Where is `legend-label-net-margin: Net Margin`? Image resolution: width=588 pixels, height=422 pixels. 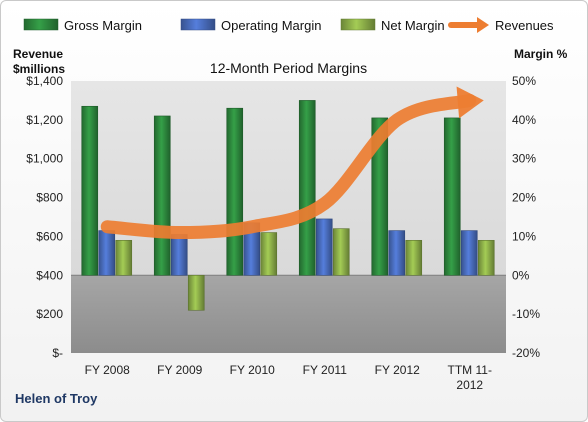 legend-label-net-margin: Net Margin is located at coordinates (413, 25).